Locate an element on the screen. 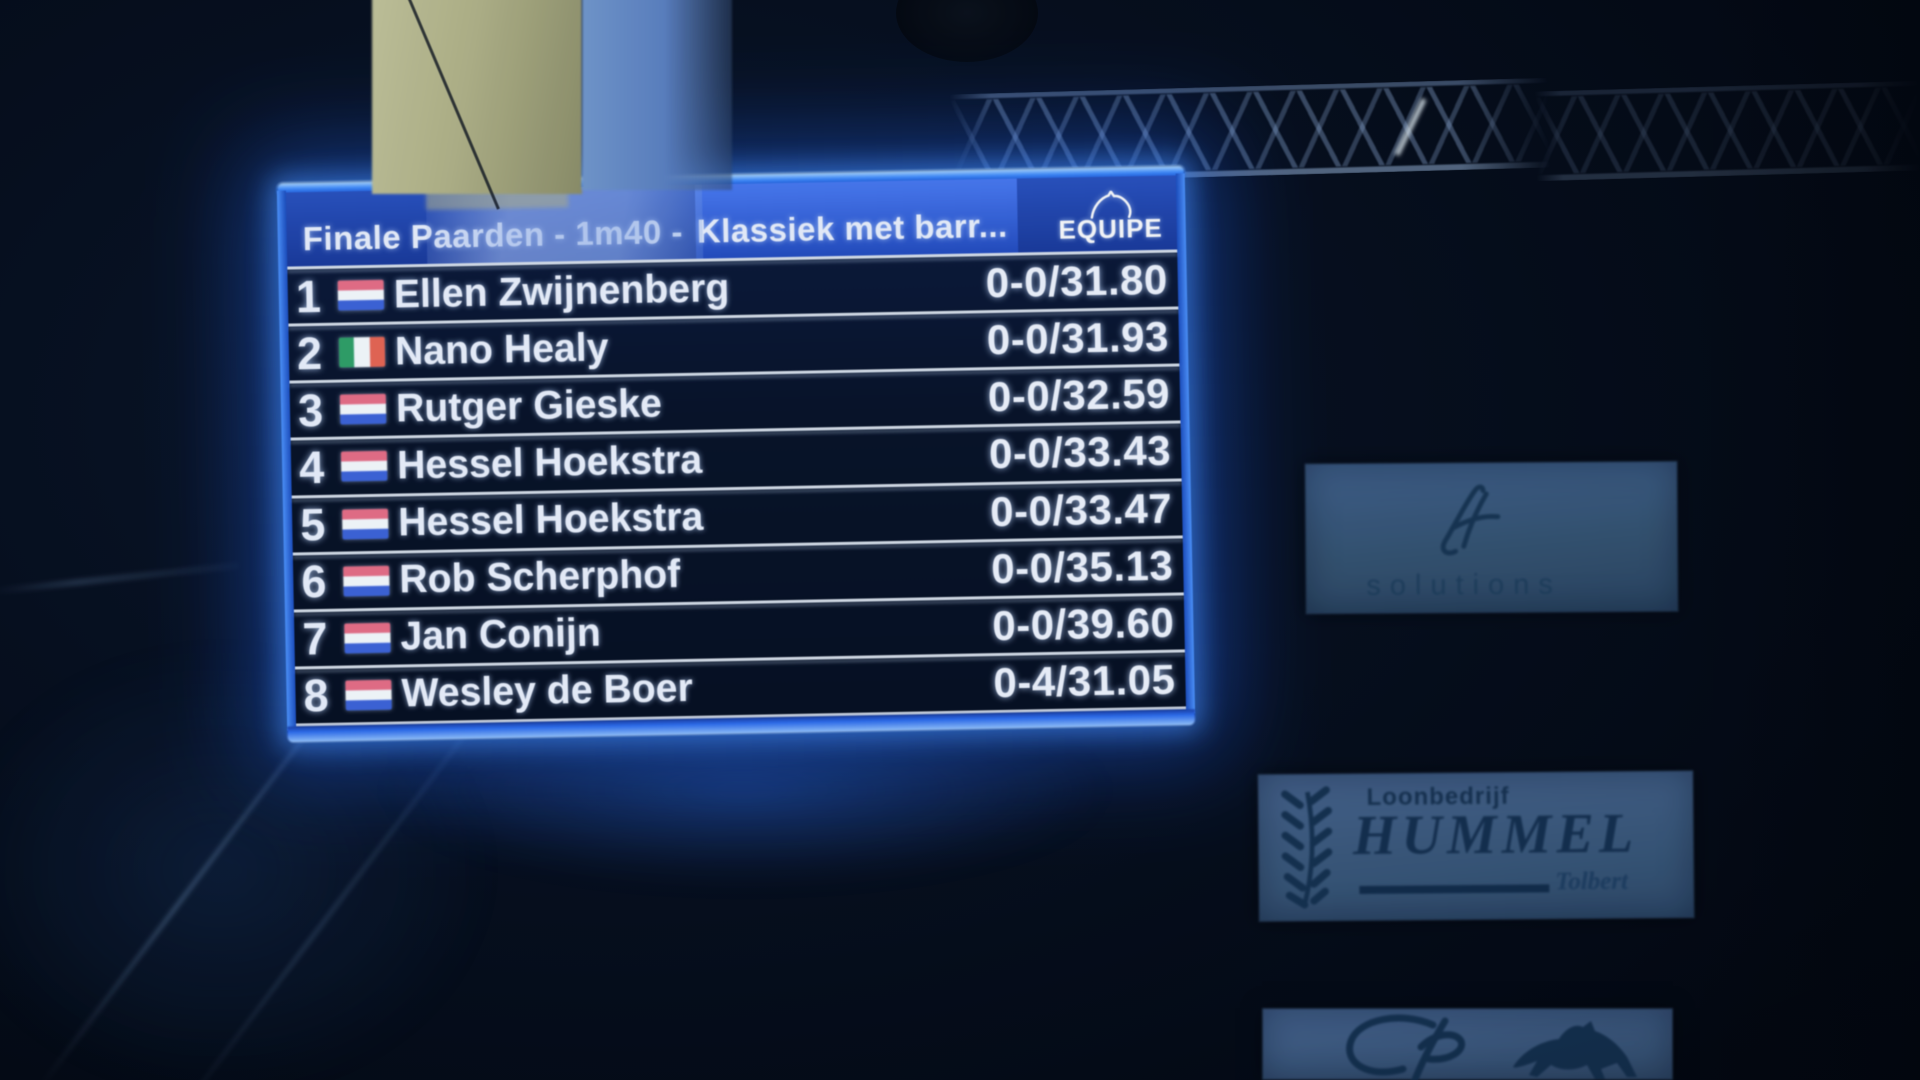 This screenshot has height=1080, width=1920. rank-number: 3 is located at coordinates (310, 410).